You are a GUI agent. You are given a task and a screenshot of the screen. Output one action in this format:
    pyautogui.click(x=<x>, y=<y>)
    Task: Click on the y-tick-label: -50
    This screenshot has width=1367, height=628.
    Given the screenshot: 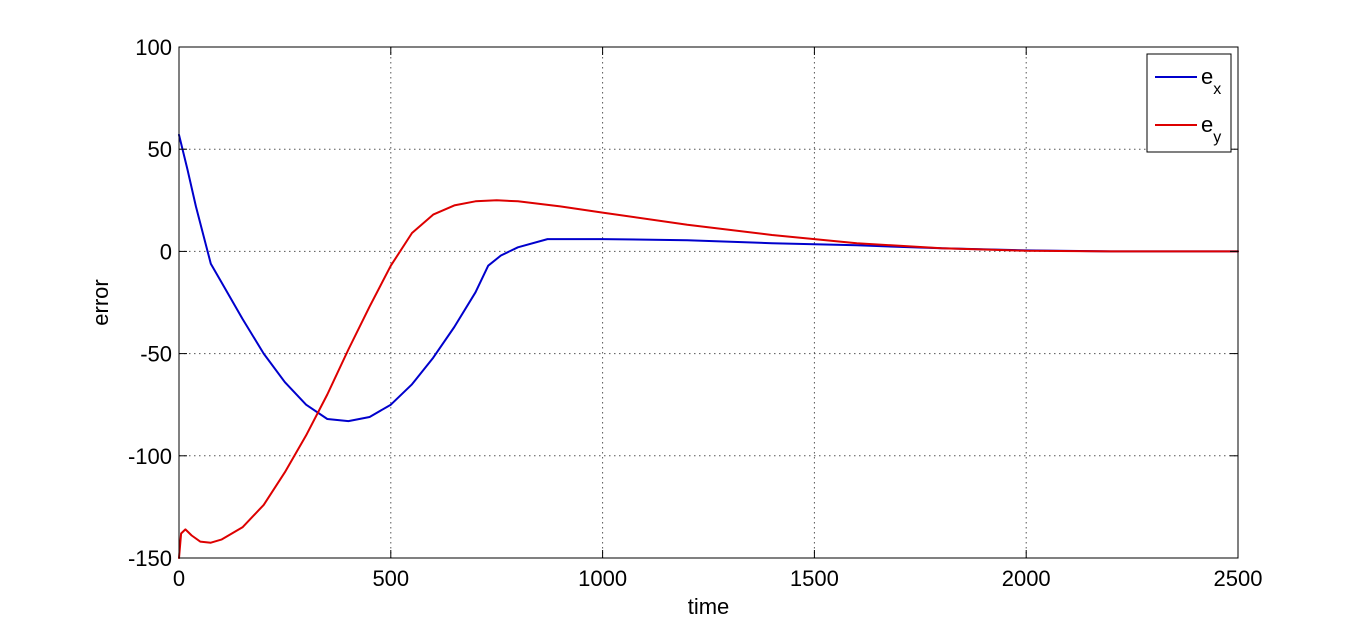 What is the action you would take?
    pyautogui.click(x=156, y=354)
    